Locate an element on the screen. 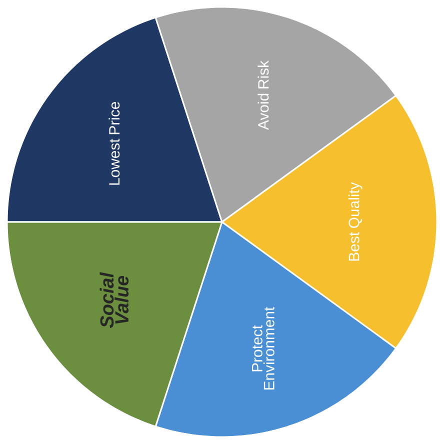 This screenshot has width=440, height=445. slice-label: Social Value is located at coordinates (114, 300).